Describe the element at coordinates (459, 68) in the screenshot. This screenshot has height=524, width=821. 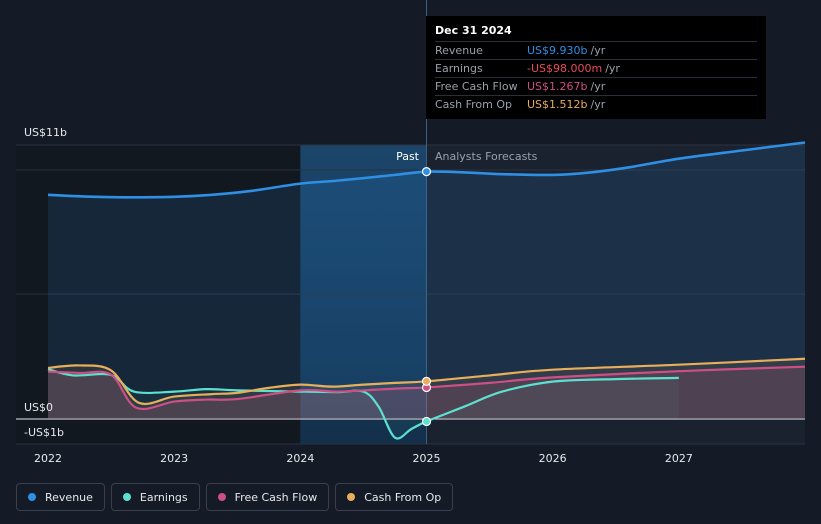
I see `tooltip-row-name: Earnings` at that location.